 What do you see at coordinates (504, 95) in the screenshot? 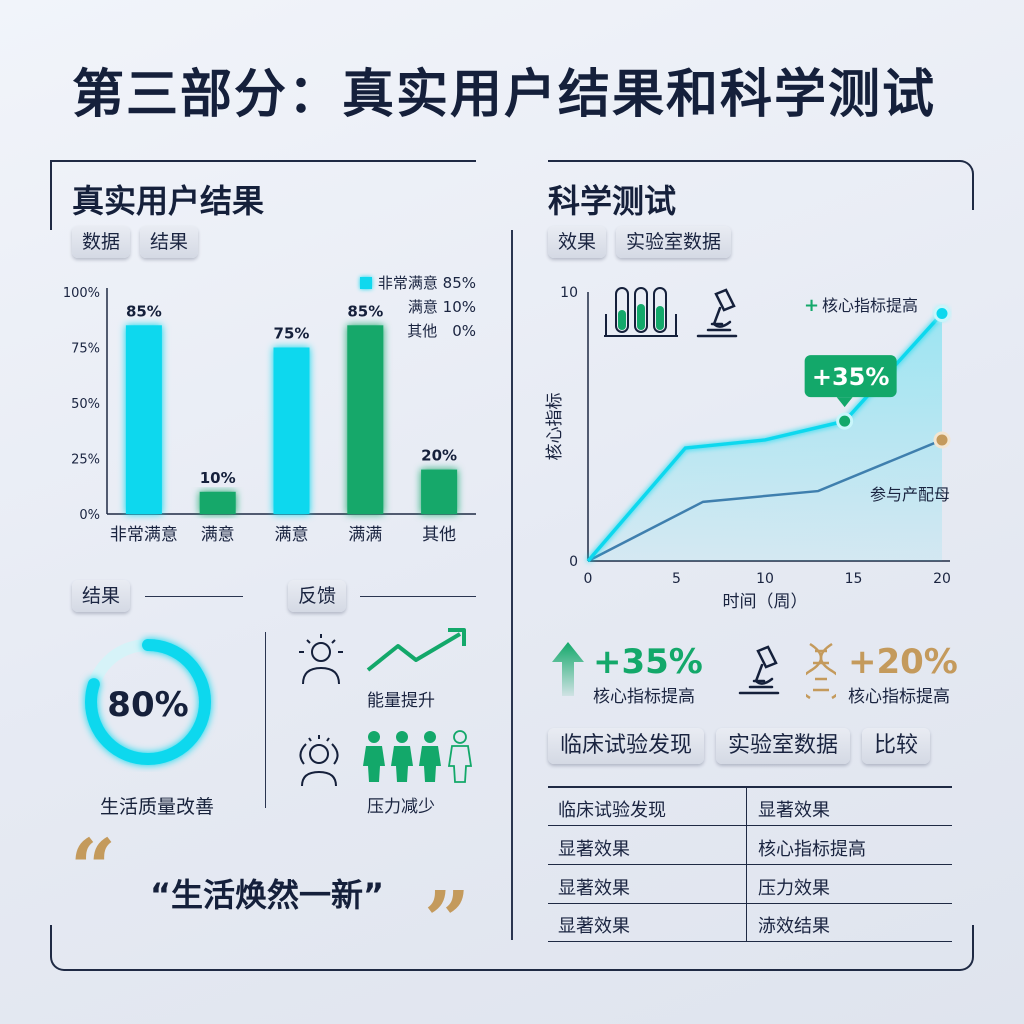
I see `page-title: 第三部分：真实用户结果和科学测试` at bounding box center [504, 95].